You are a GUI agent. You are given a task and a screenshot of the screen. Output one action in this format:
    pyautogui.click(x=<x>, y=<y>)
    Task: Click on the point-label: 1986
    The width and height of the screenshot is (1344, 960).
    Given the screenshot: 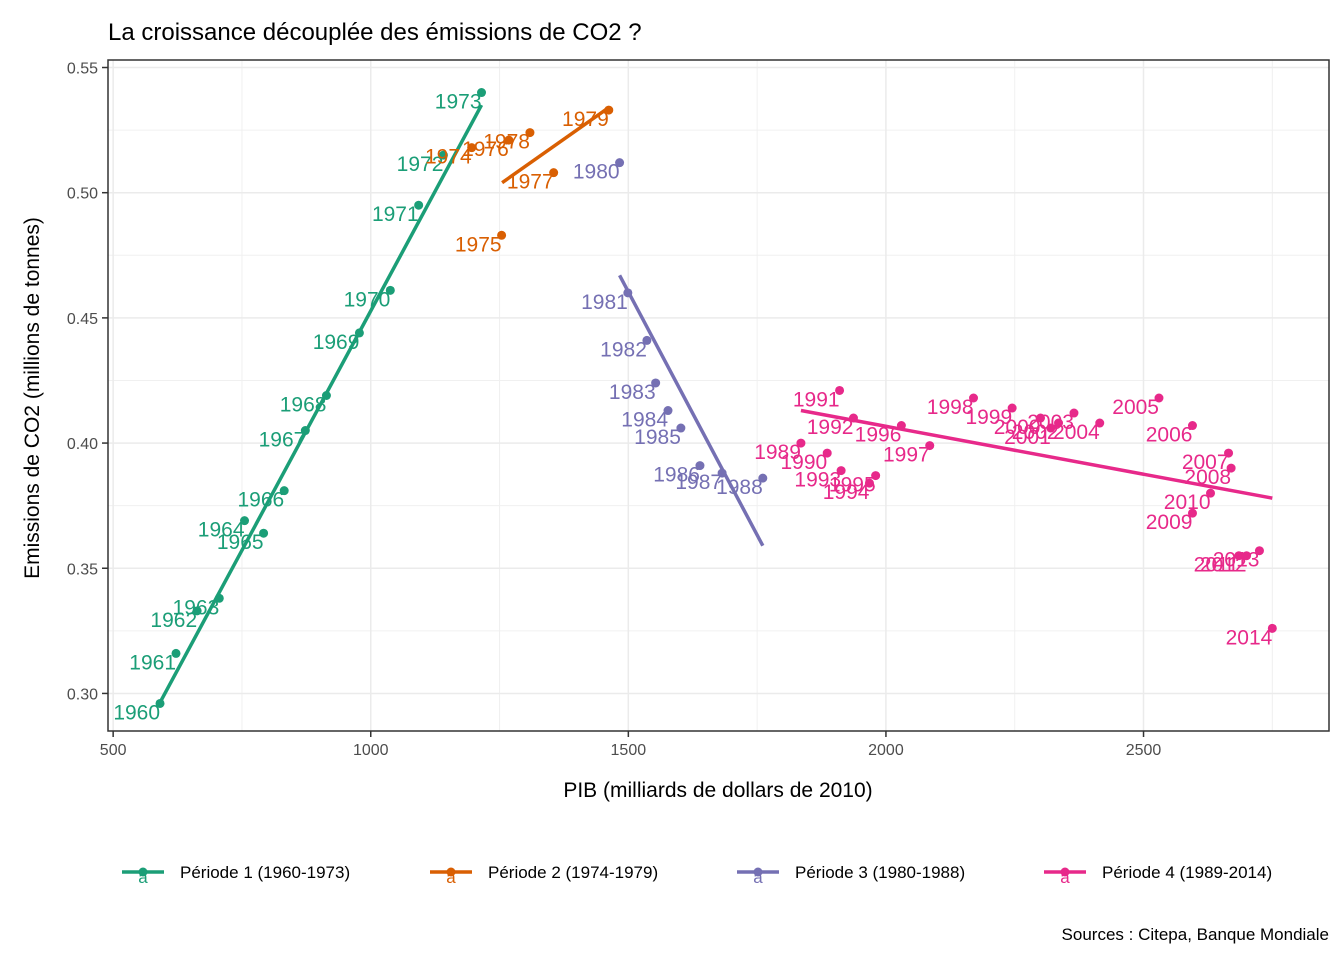 What is the action you would take?
    pyautogui.click(x=676, y=475)
    